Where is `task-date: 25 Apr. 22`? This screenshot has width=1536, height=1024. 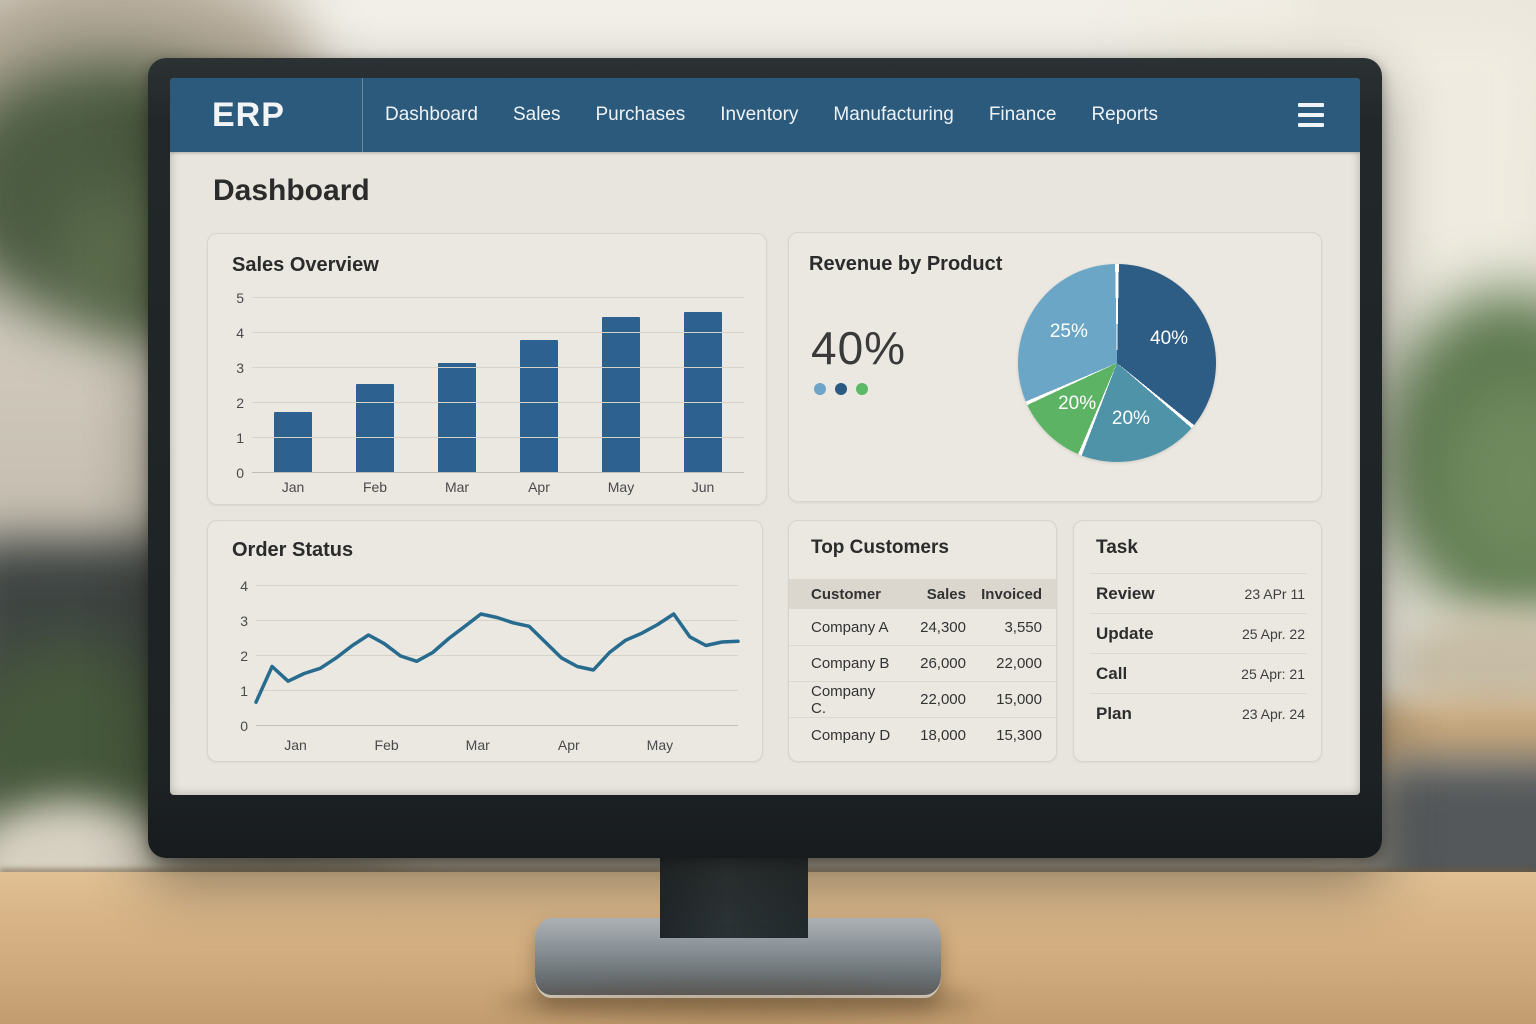
task-date: 25 Apr. 22 is located at coordinates (1273, 633).